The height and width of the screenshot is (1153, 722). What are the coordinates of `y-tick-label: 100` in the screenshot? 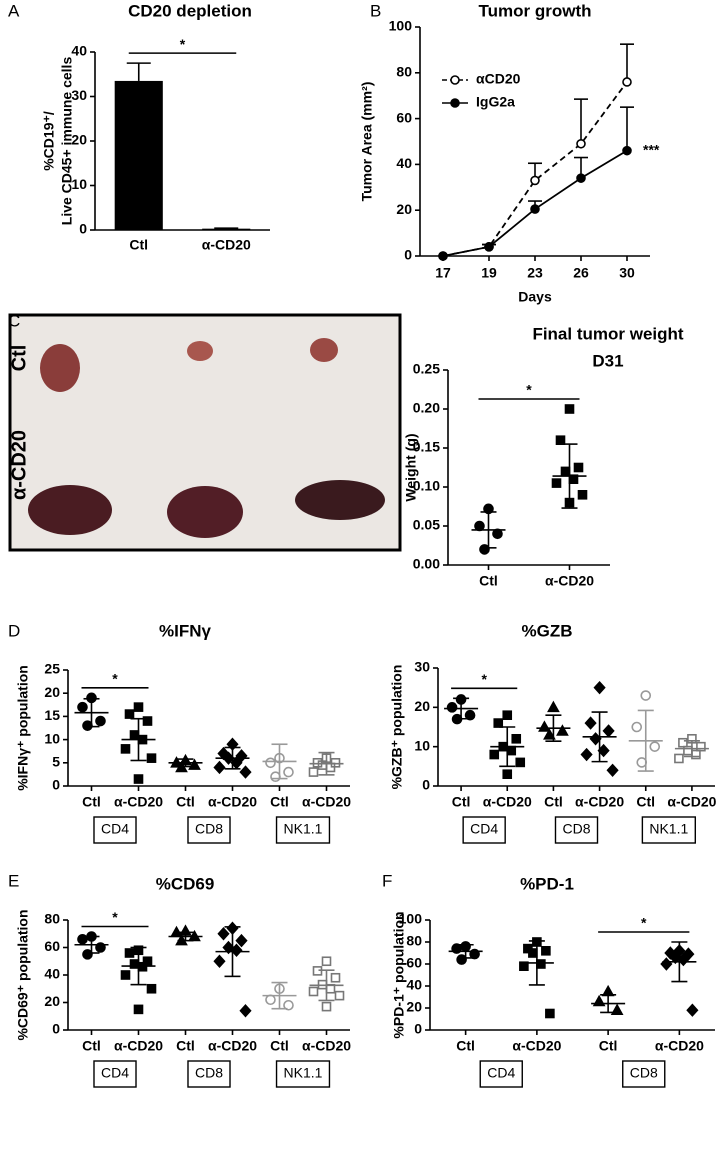 It's located at (401, 26).